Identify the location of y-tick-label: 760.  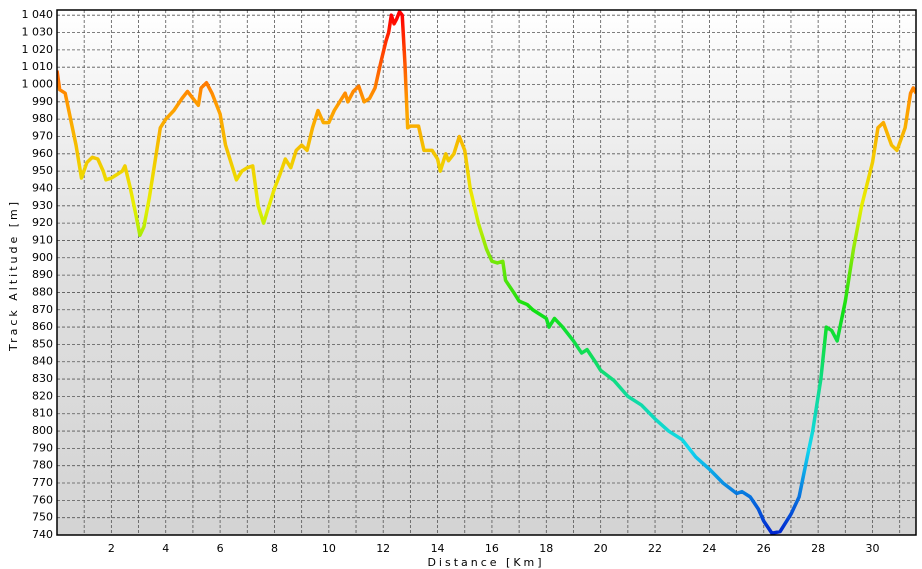
(42, 499).